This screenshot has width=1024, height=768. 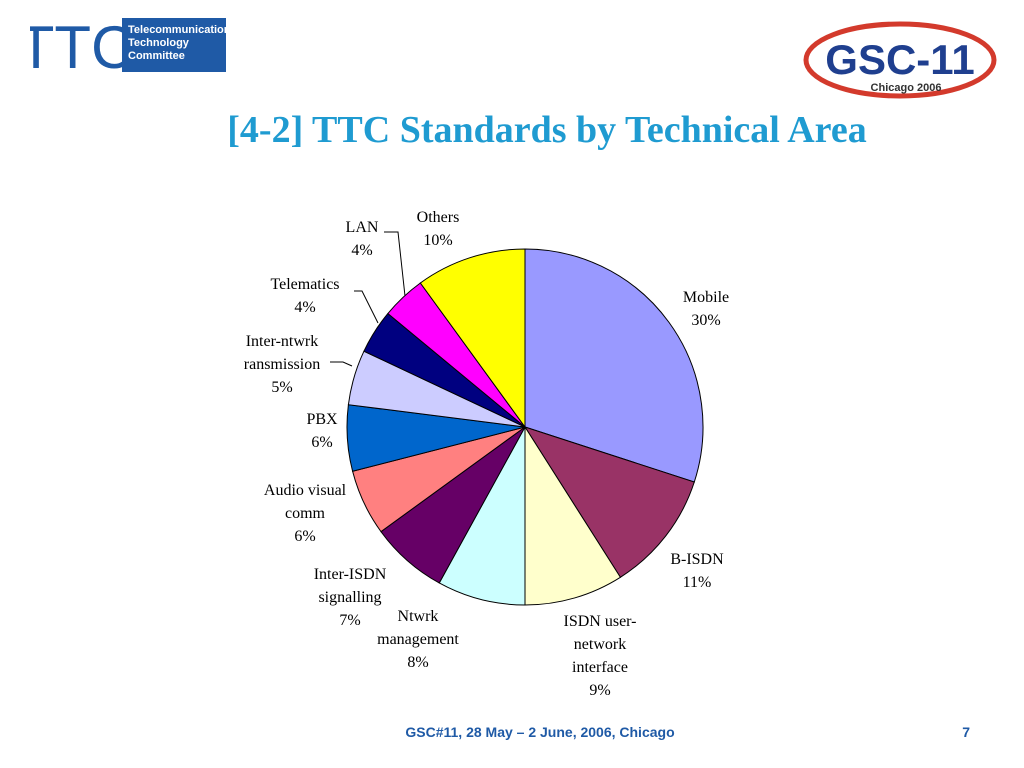 What do you see at coordinates (418, 616) in the screenshot?
I see `slice-name-label: Ntwrk` at bounding box center [418, 616].